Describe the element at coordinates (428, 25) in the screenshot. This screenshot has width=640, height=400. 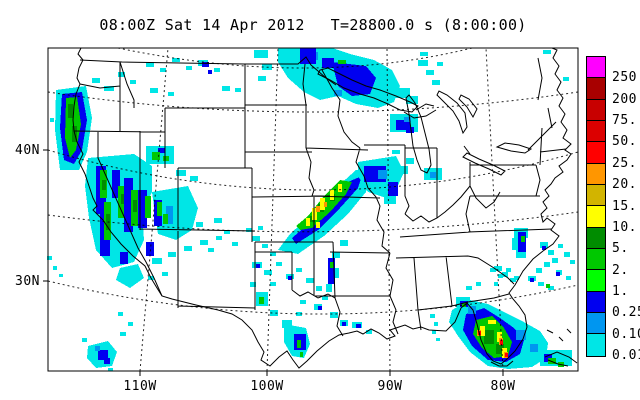
I see `plot-title-model-time: T=28800.0 s (8:00:00)` at that location.